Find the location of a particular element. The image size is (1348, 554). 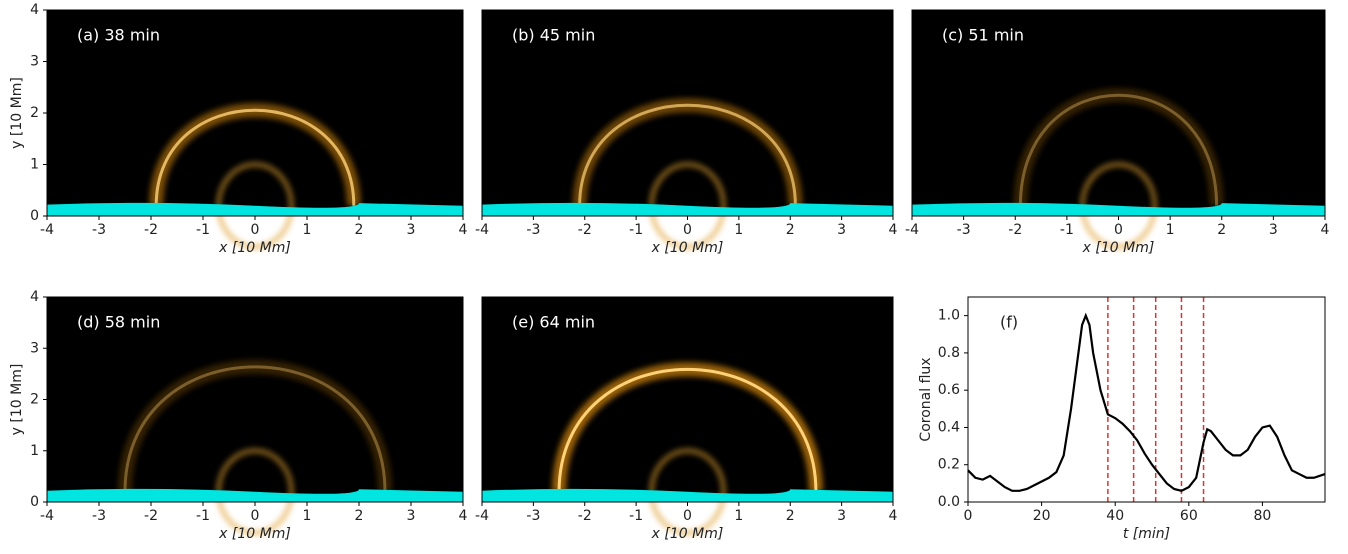

flux-line is located at coordinates (1146, 402).